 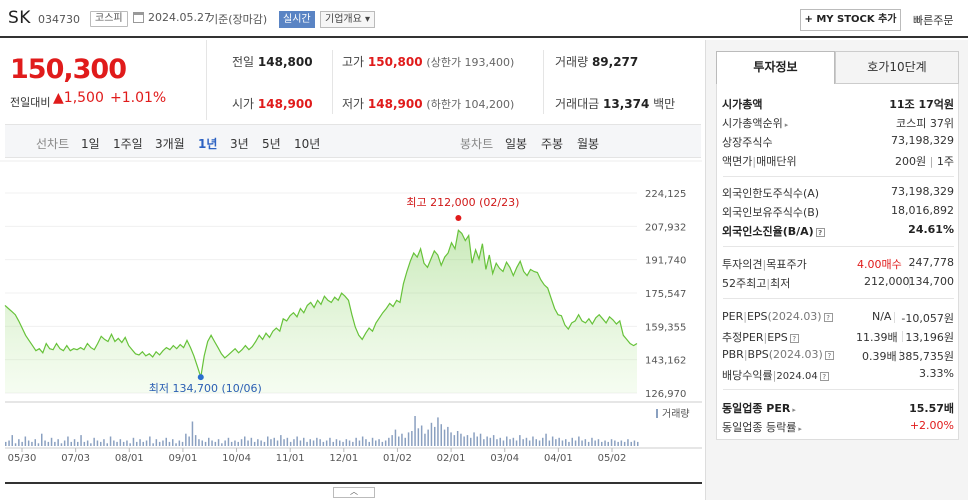 What do you see at coordinates (348, 19) in the screenshot?
I see `company-overview-dropdown: 기업개요 ▾` at bounding box center [348, 19].